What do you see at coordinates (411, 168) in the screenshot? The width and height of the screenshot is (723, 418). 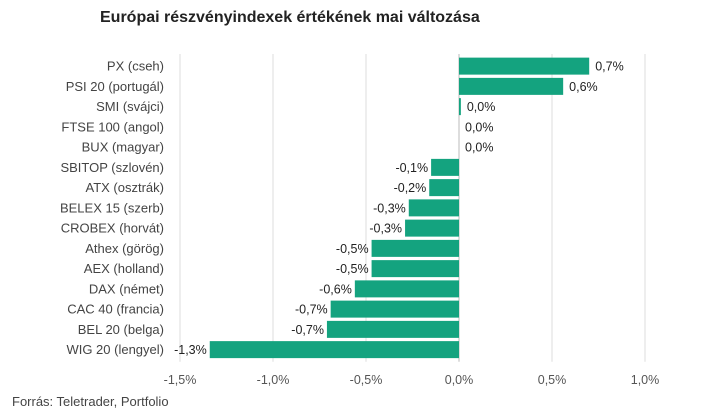 I see `value-label: -0,1%` at bounding box center [411, 168].